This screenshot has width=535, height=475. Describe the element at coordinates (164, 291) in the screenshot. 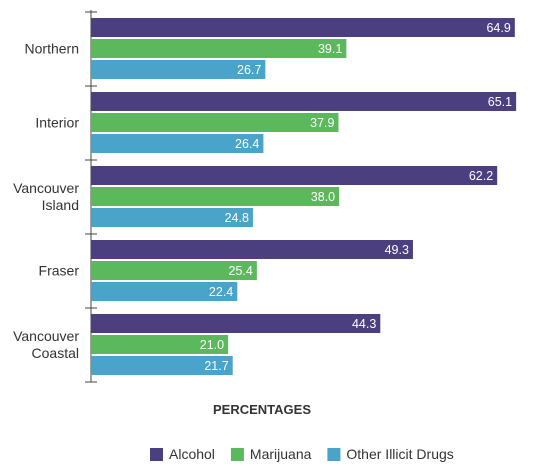

I see `bar-other-illicit-drugs-fraser` at that location.